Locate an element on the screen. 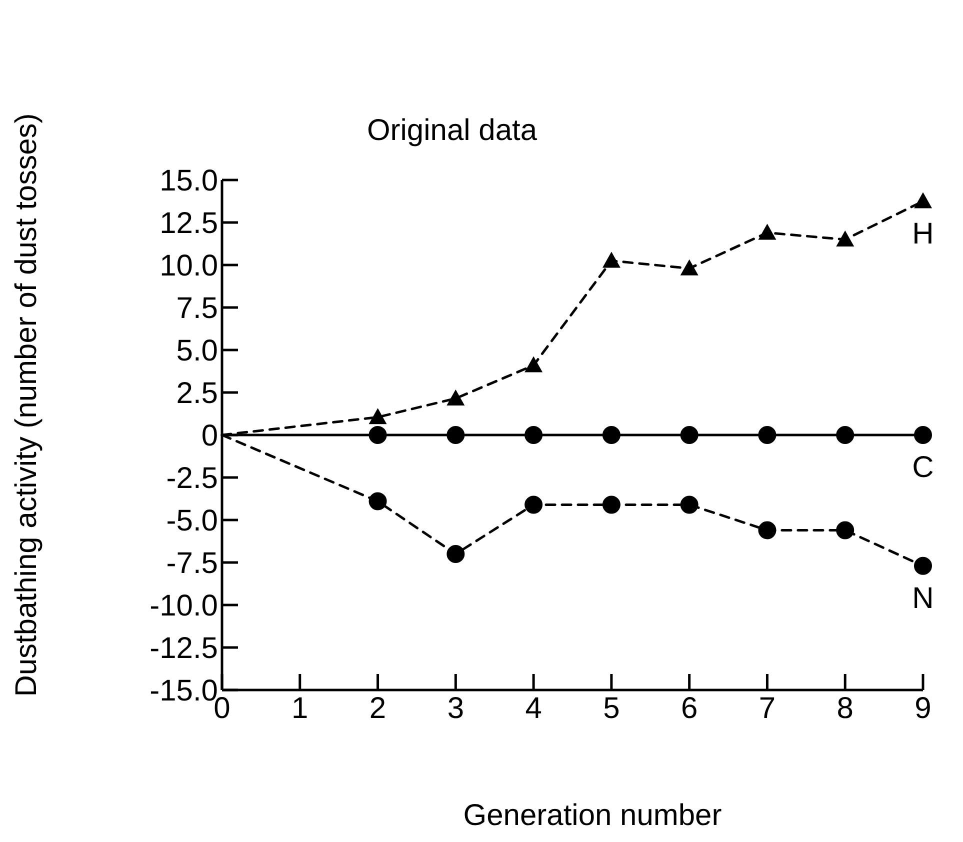 The image size is (963, 842). x-tick-label: 4 is located at coordinates (533, 708).